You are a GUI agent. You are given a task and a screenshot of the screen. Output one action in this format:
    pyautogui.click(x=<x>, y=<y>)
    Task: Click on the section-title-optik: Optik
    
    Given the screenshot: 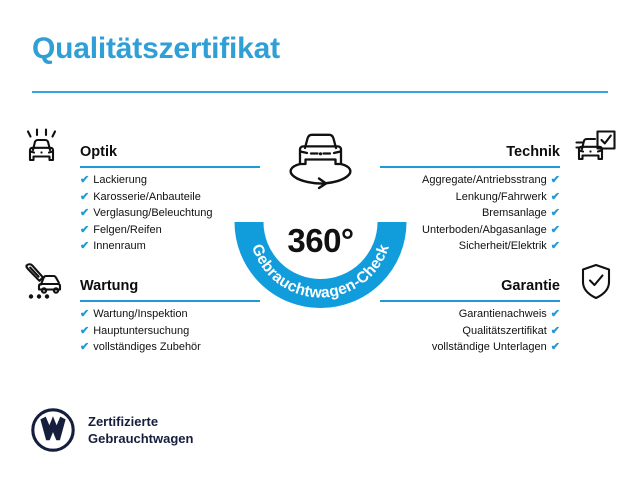 What is the action you would take?
    pyautogui.click(x=99, y=152)
    